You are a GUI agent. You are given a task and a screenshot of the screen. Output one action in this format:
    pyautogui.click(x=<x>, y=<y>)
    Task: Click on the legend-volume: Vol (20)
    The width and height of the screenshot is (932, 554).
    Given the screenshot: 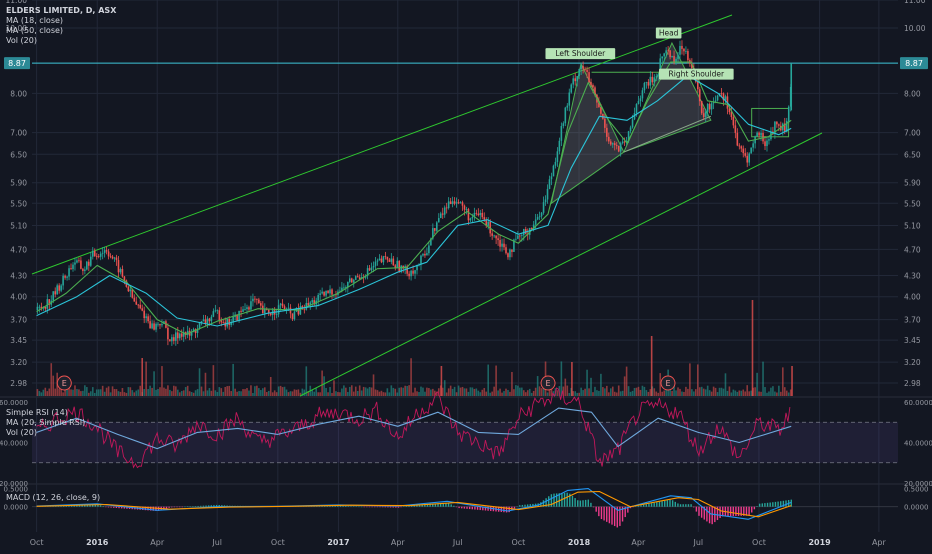 What is the action you would take?
    pyautogui.click(x=21, y=40)
    